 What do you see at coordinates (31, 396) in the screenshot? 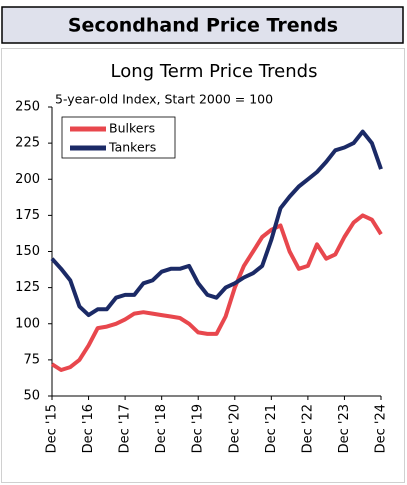
I see `y-tick-label: 50` at bounding box center [31, 396].